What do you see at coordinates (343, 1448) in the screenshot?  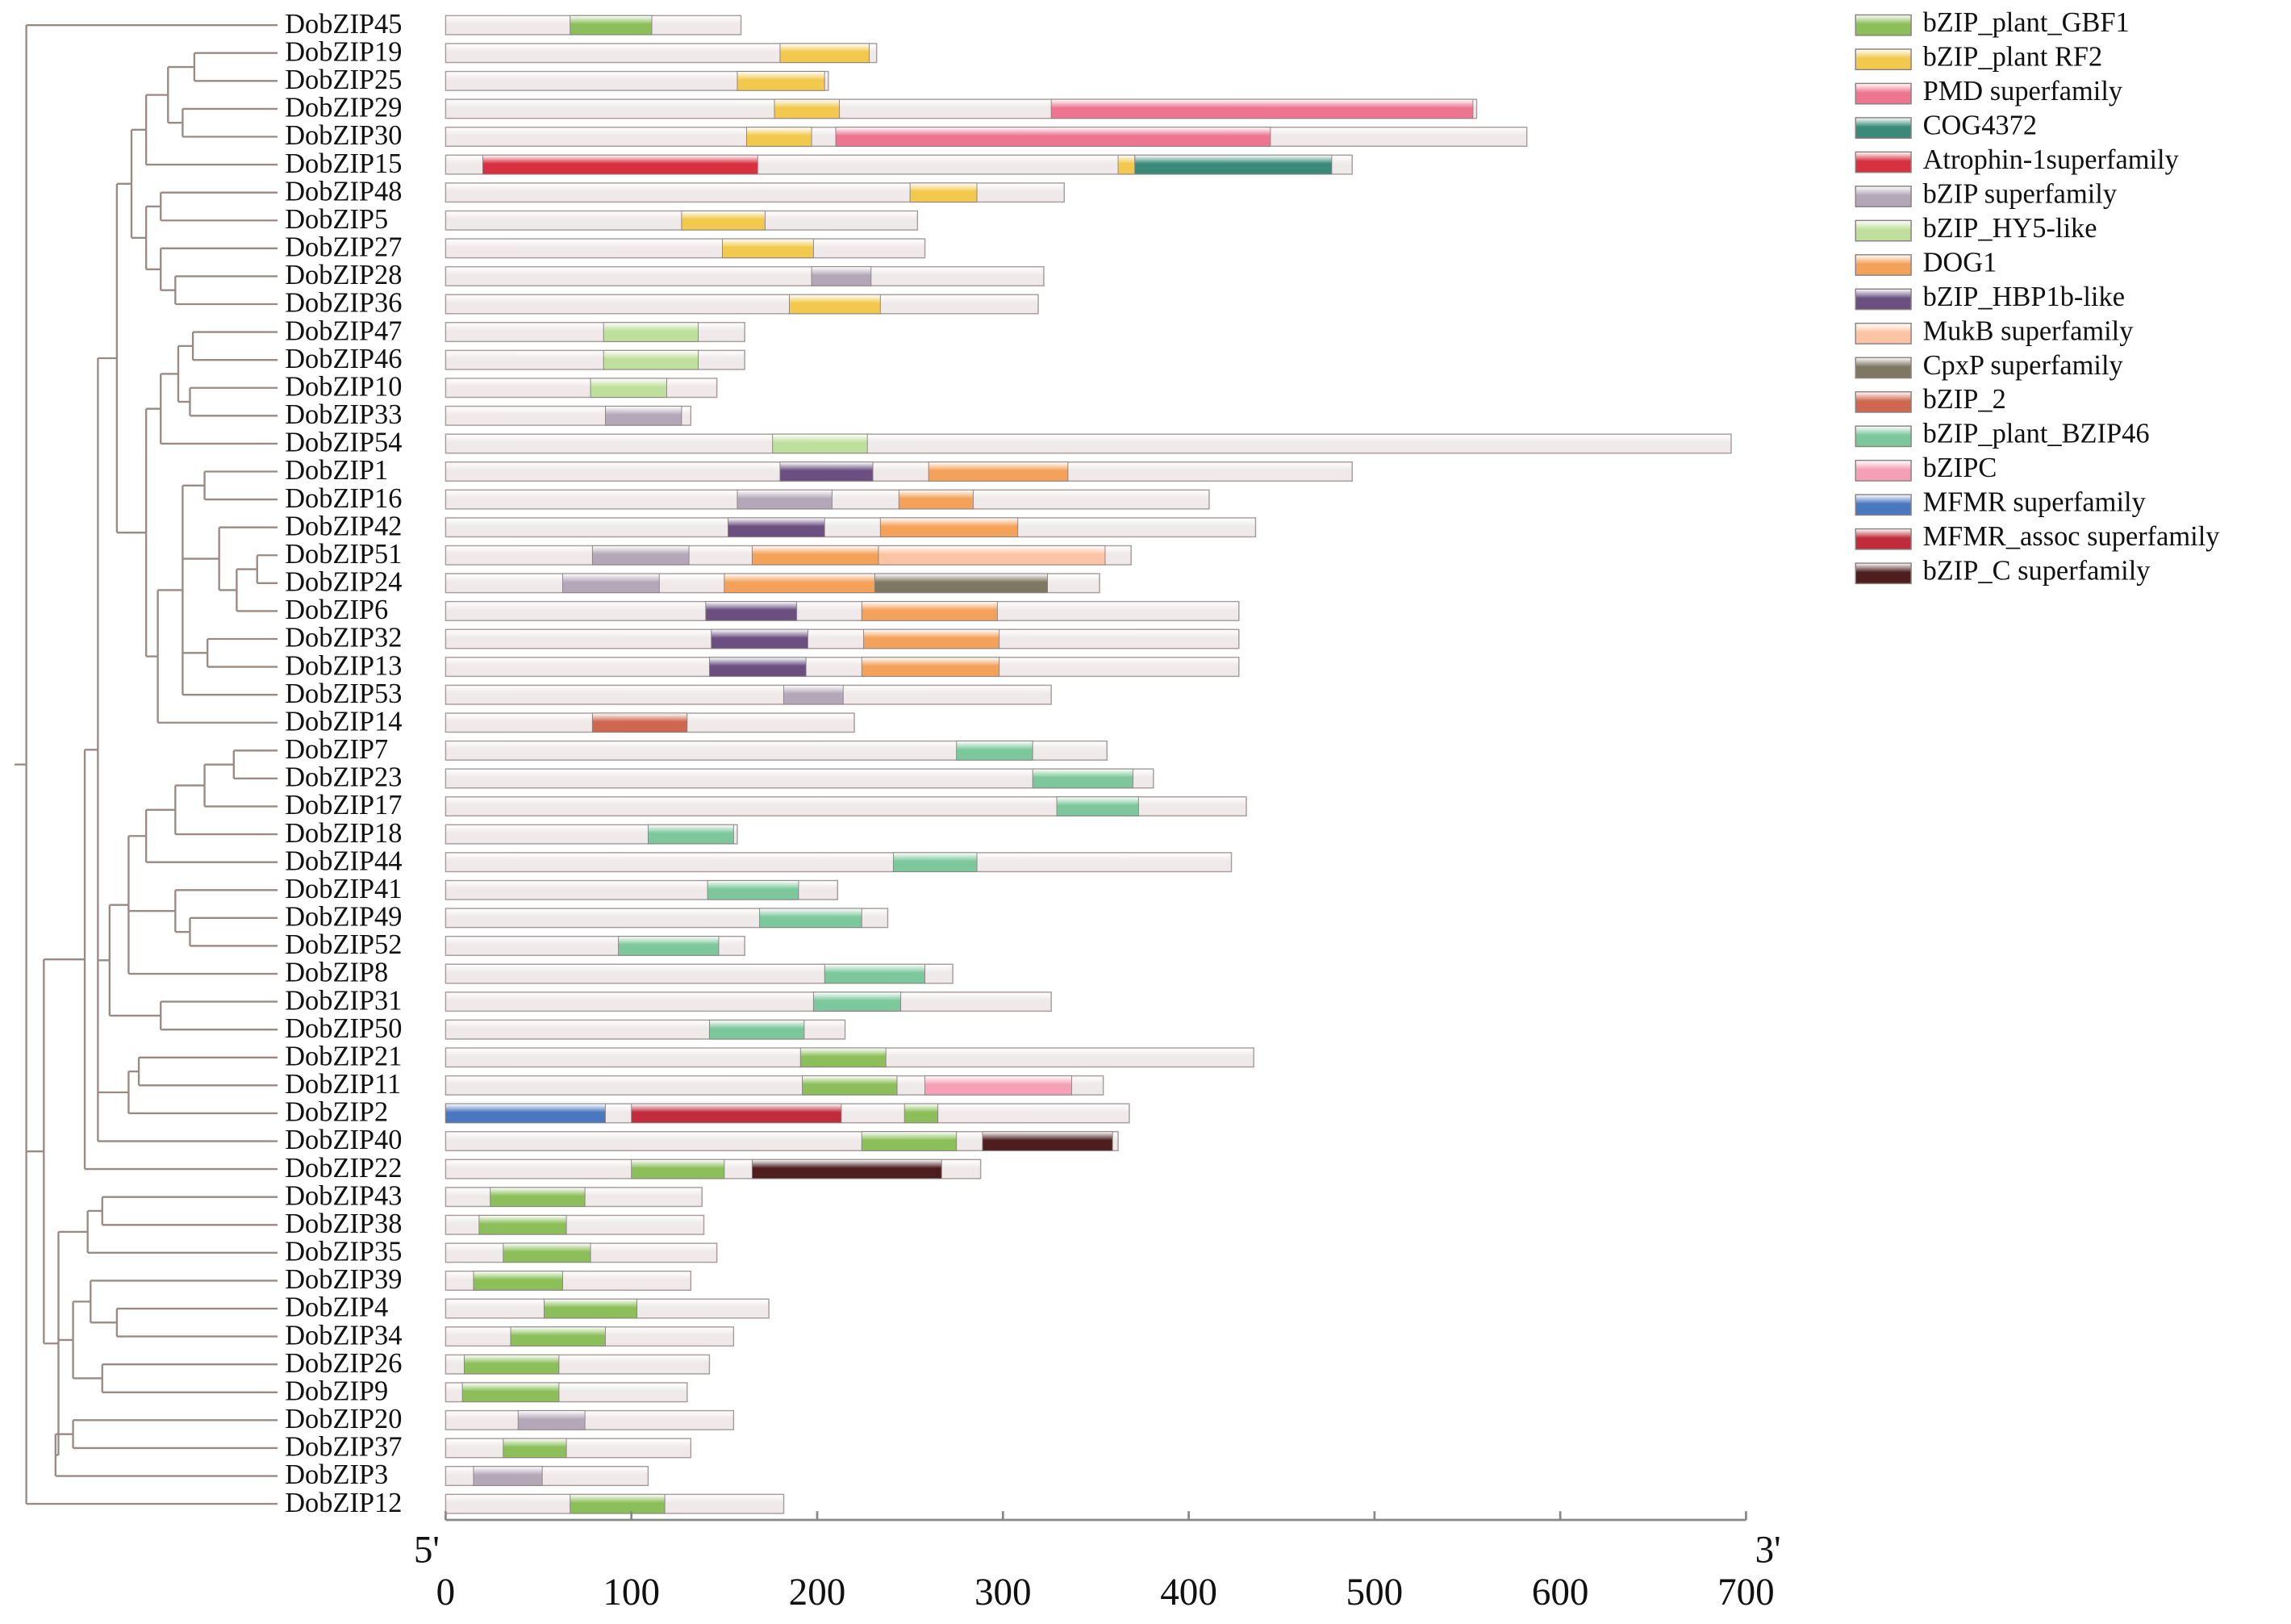 I see `gene-label: DobZIP37` at bounding box center [343, 1448].